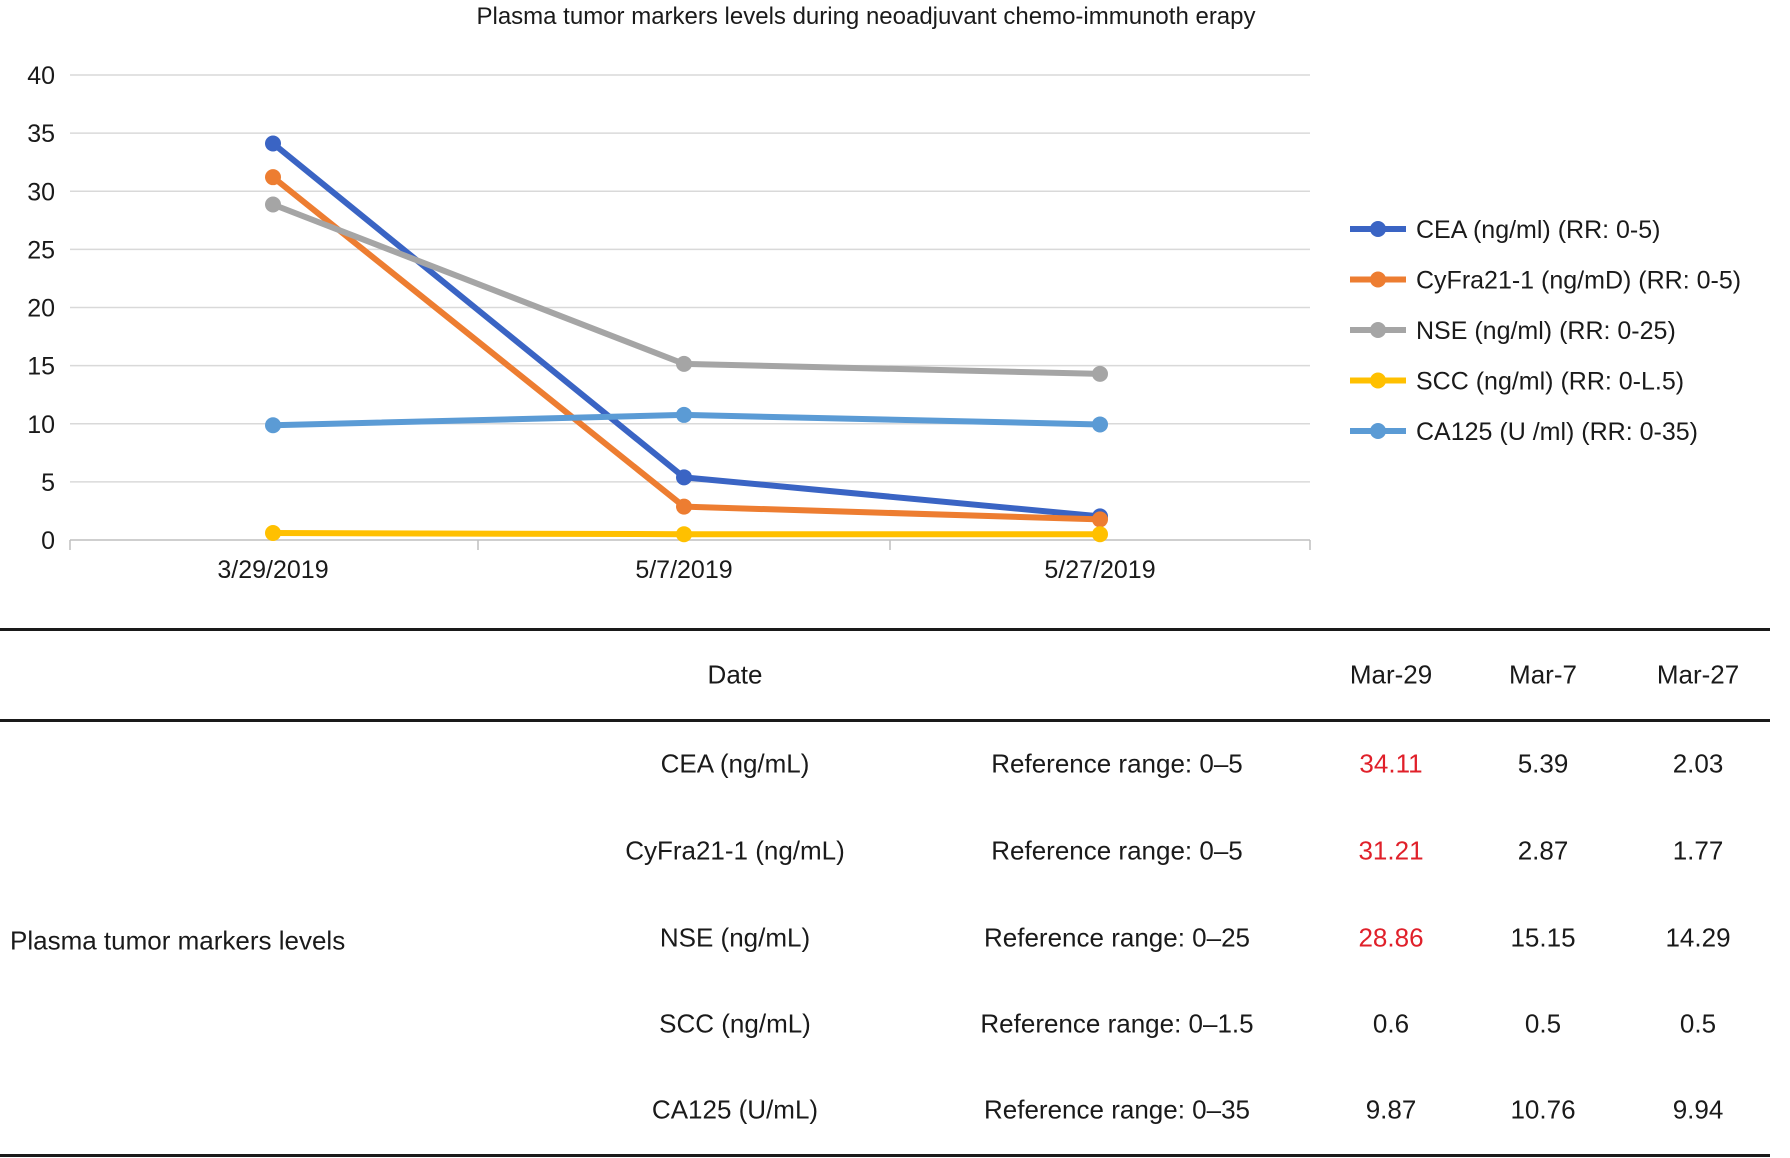 This screenshot has width=1790, height=1158. Describe the element at coordinates (48, 541) in the screenshot. I see `y-tick-label: 0` at that location.